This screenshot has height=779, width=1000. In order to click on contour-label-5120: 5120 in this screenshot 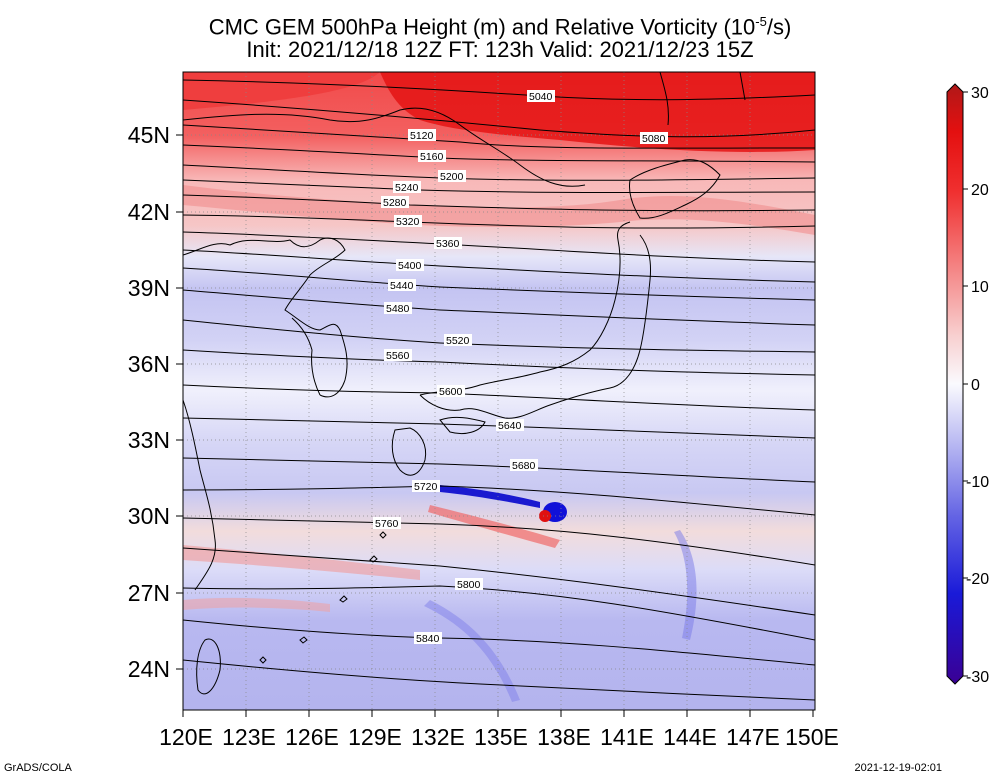, I will do `click(422, 135)`.